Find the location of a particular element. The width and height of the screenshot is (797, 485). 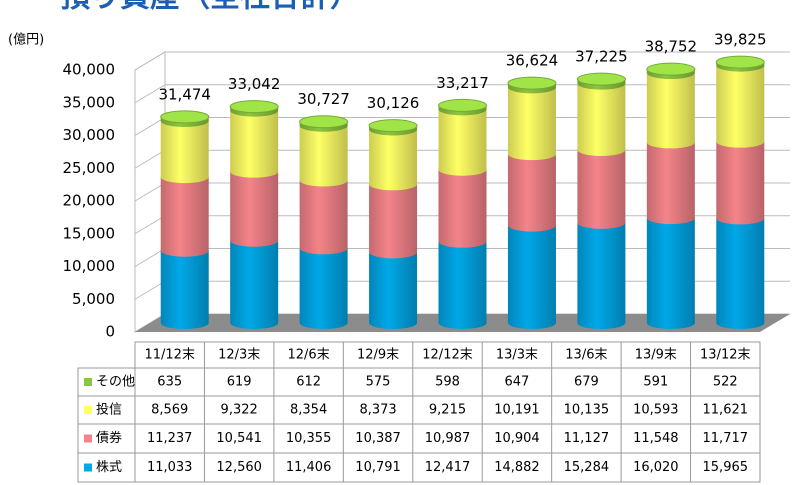

table-cell: 598 is located at coordinates (447, 382).